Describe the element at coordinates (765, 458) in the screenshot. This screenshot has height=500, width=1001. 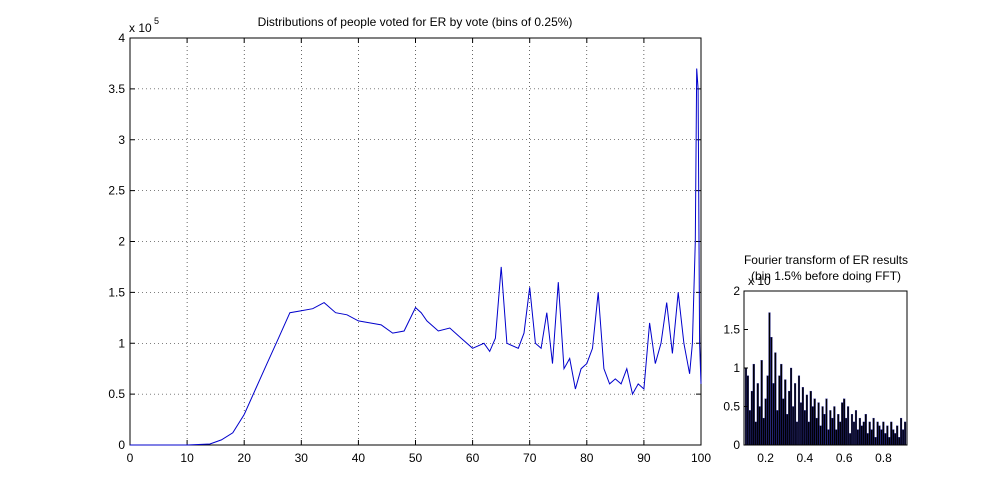
I see `inset-x-tick-label: 0.2` at that location.